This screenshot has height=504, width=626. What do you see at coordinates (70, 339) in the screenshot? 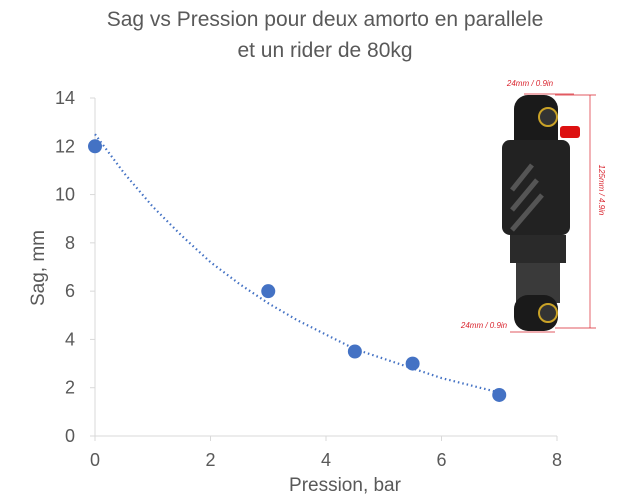
I see `y-tick-label: 4` at bounding box center [70, 339].